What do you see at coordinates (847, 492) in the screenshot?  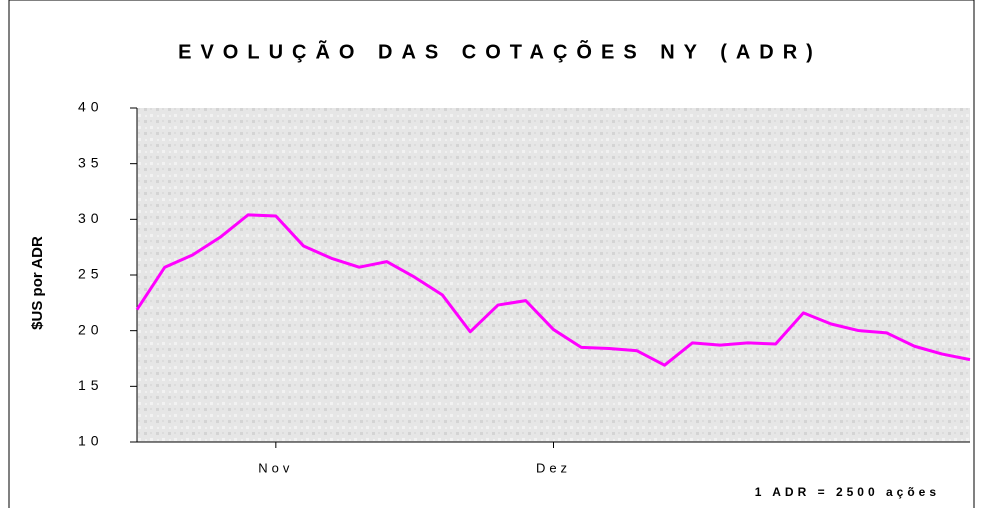 I see `footnote: 1 ADR = 2500 ações` at bounding box center [847, 492].